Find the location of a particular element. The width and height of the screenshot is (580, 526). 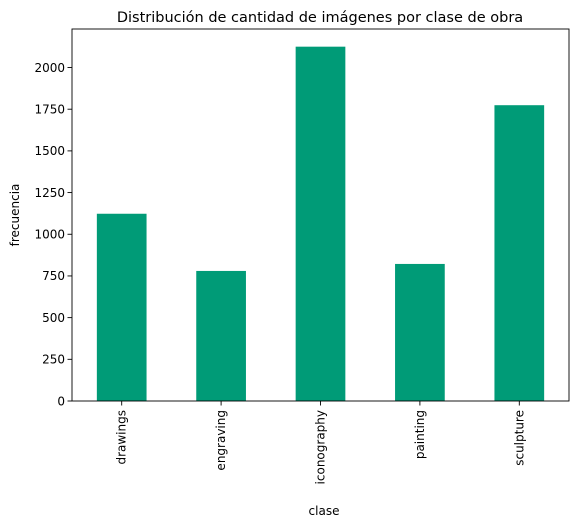

y-tick-label-1500: 1500 is located at coordinates (49, 151).